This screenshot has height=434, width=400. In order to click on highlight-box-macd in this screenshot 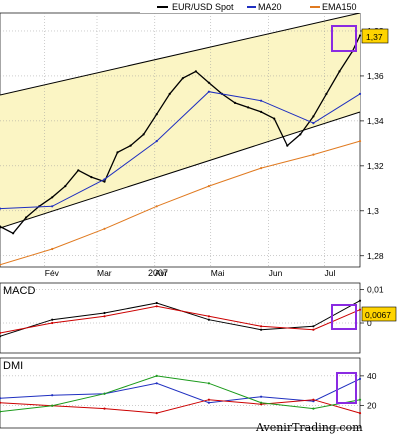, I will do `click(344, 317)`.